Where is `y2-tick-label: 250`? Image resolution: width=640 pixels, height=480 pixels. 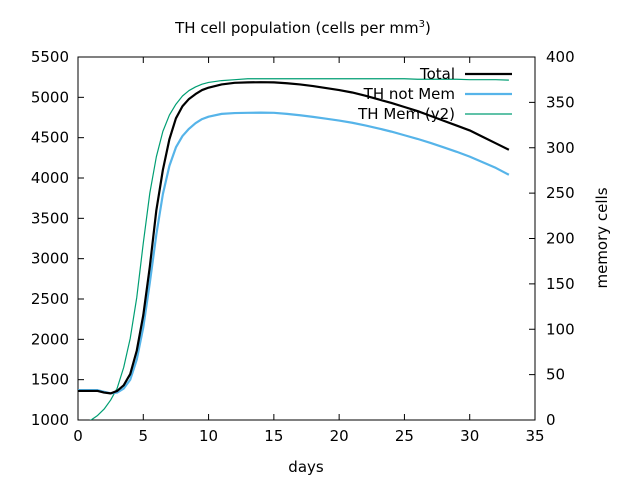
y2-tick-label: 250 is located at coordinates (560, 193).